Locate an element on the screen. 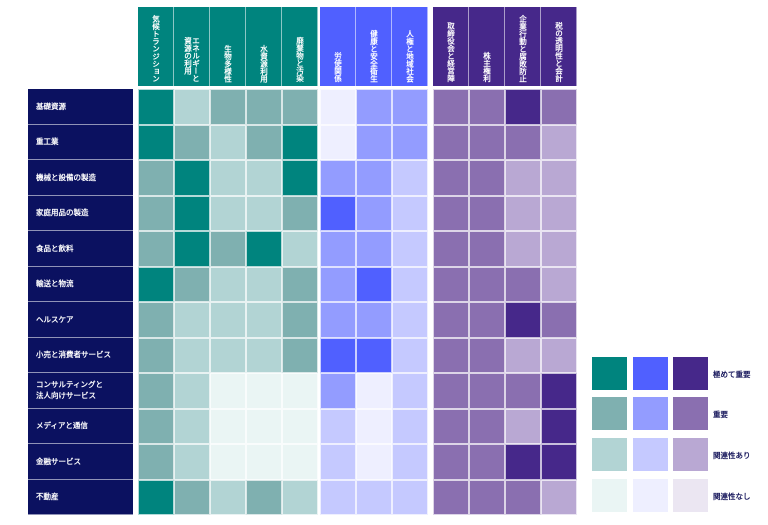 The width and height of the screenshot is (768, 525). row-header-label: ヘルスケア is located at coordinates (55, 319).